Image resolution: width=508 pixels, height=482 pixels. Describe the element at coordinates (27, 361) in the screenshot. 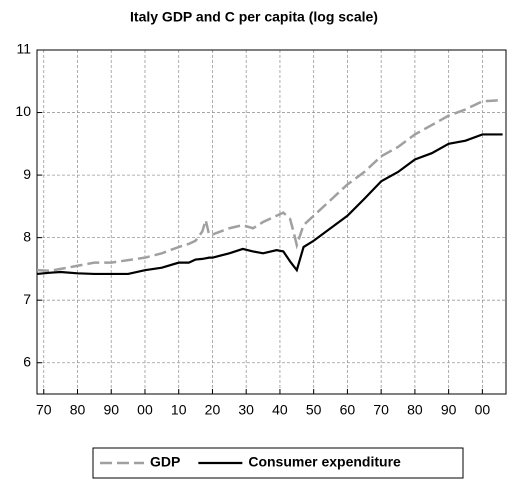

I see `y-tick-label: 6` at that location.